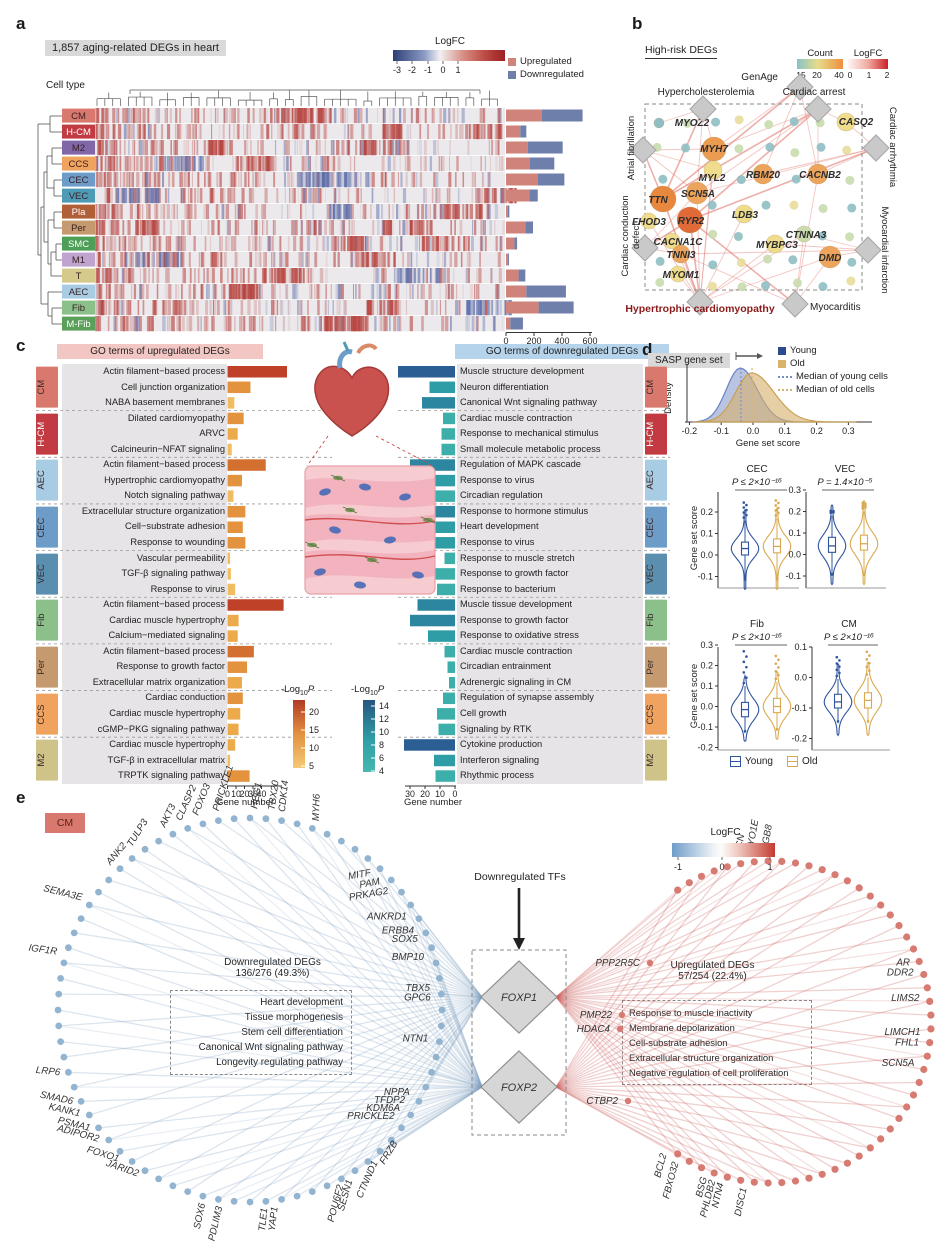  I want to click on axis-tick-label: 0, so click(227, 794).